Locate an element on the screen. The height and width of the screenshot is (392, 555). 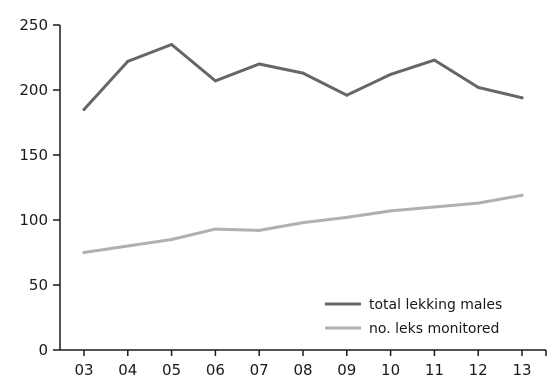
x-tick-label: 09 is located at coordinates (346, 370).